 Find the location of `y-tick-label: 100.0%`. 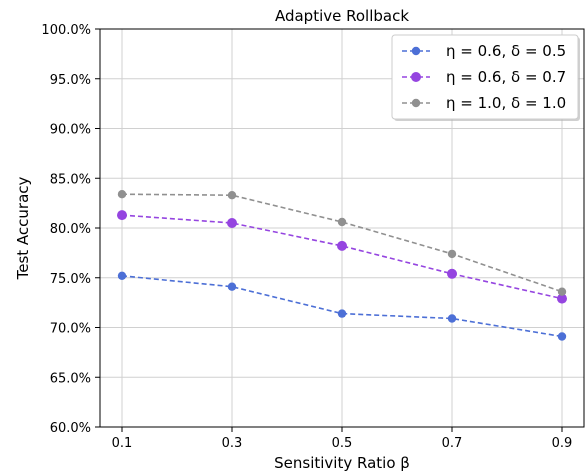

y-tick-label: 100.0% is located at coordinates (66, 30).